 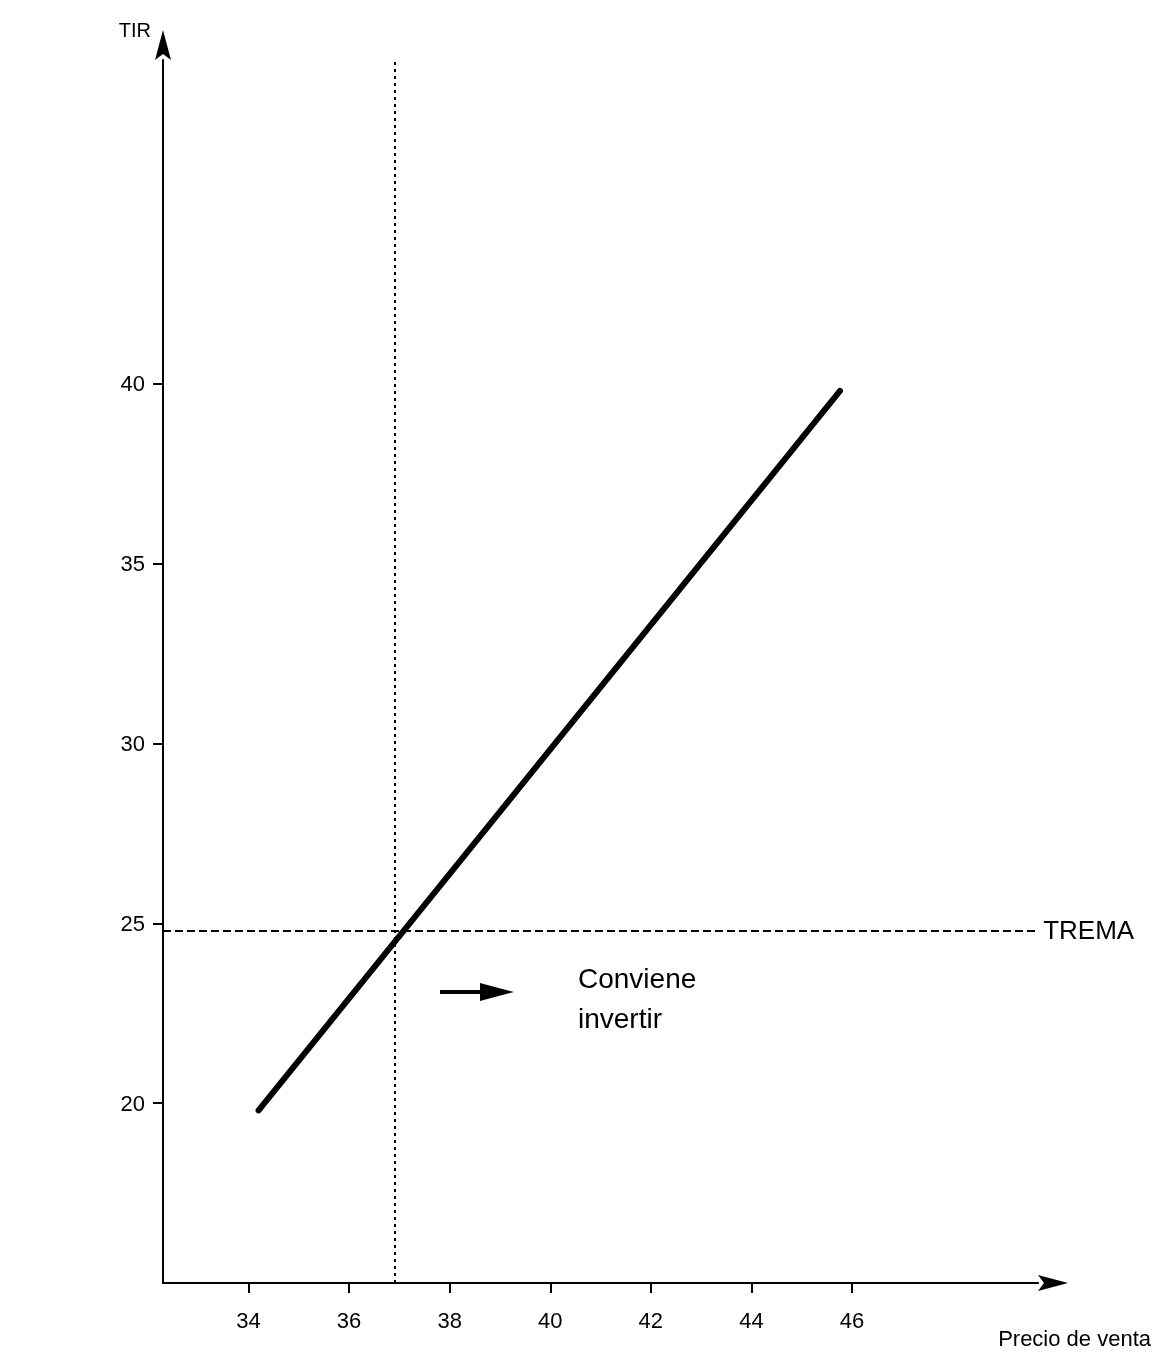 What do you see at coordinates (751, 1320) in the screenshot?
I see `x-tick-label: 44` at bounding box center [751, 1320].